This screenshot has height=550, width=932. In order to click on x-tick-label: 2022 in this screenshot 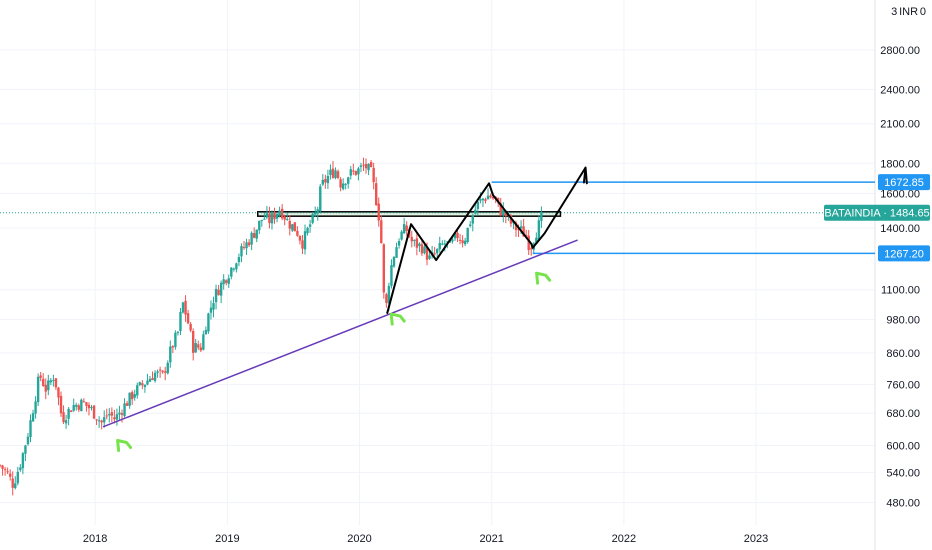, I will do `click(624, 539)`.